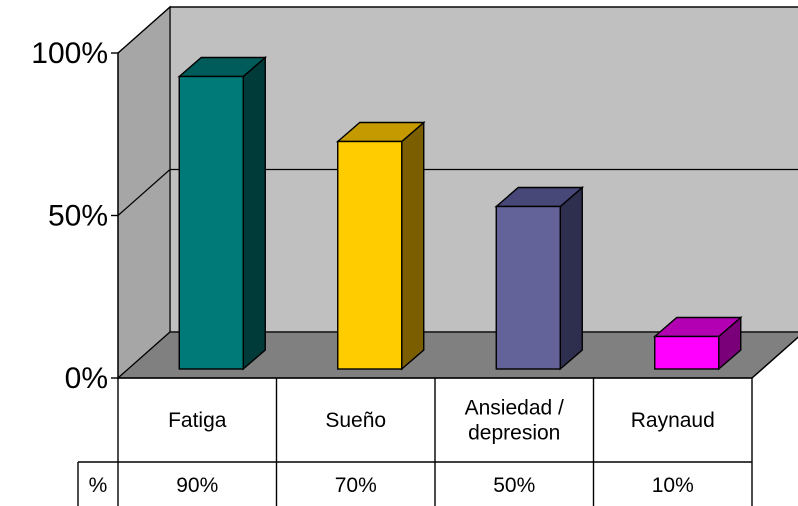  What do you see at coordinates (356, 485) in the screenshot?
I see `data-label: 70%` at bounding box center [356, 485].